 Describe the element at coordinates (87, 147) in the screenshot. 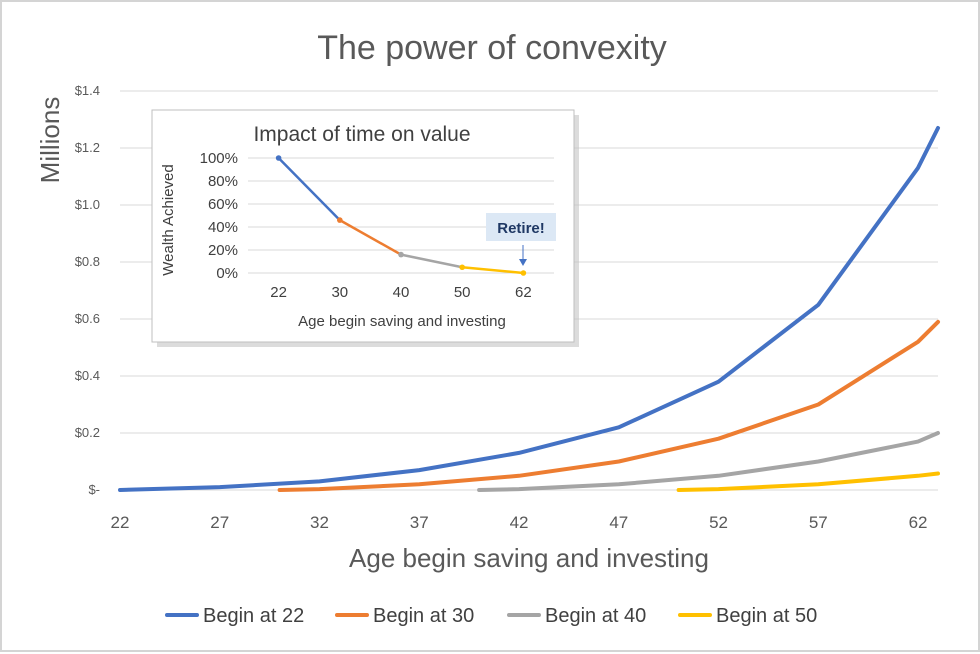

I see `y-tick-label: $1.2` at that location.